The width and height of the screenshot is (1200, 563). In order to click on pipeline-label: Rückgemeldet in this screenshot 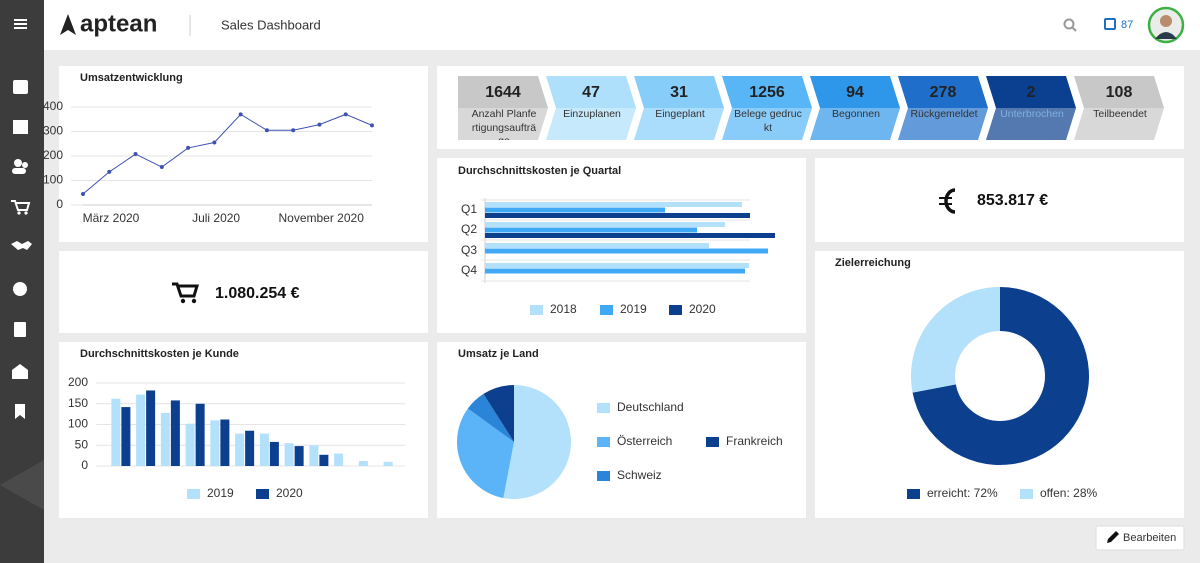, I will do `click(944, 114)`.